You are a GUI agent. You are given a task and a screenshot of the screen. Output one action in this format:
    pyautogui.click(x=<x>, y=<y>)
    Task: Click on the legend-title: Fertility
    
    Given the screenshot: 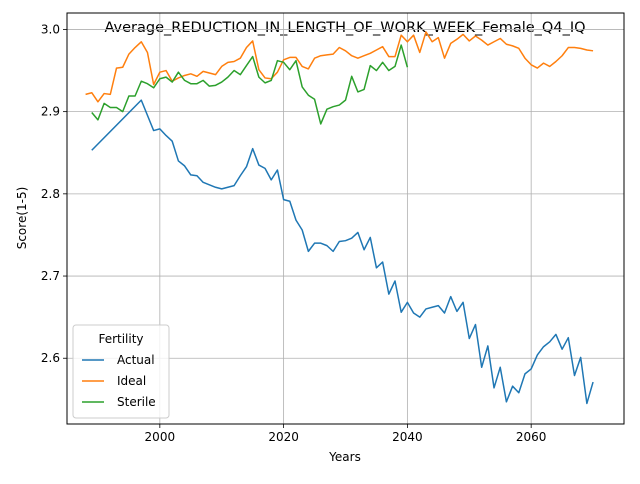 What is the action you would take?
    pyautogui.click(x=120, y=339)
    